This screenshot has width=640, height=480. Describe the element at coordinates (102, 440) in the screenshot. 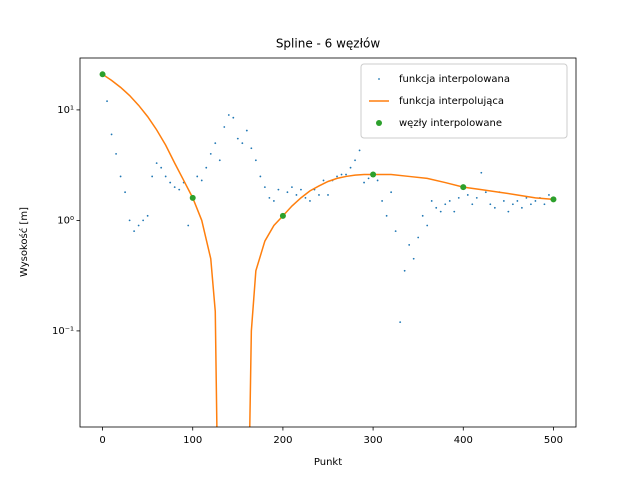

I see `x-tick-label: 0` at that location.